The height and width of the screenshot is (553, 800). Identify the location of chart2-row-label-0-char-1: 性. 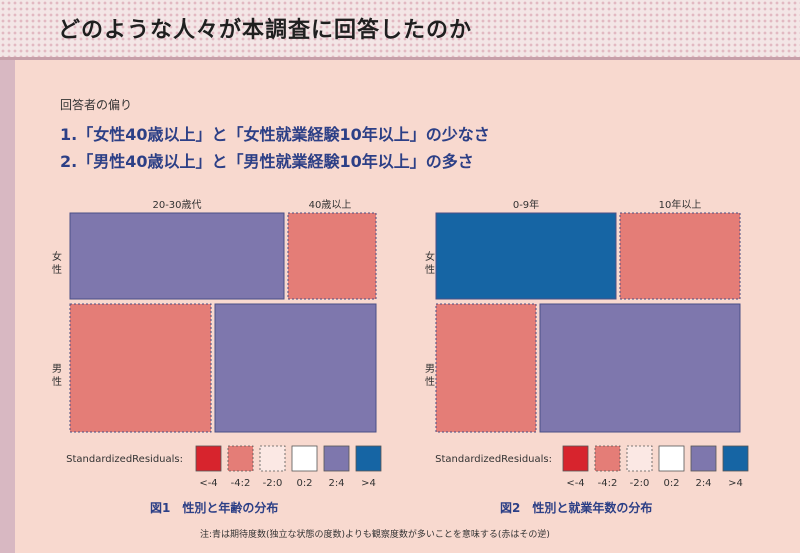
(430, 269).